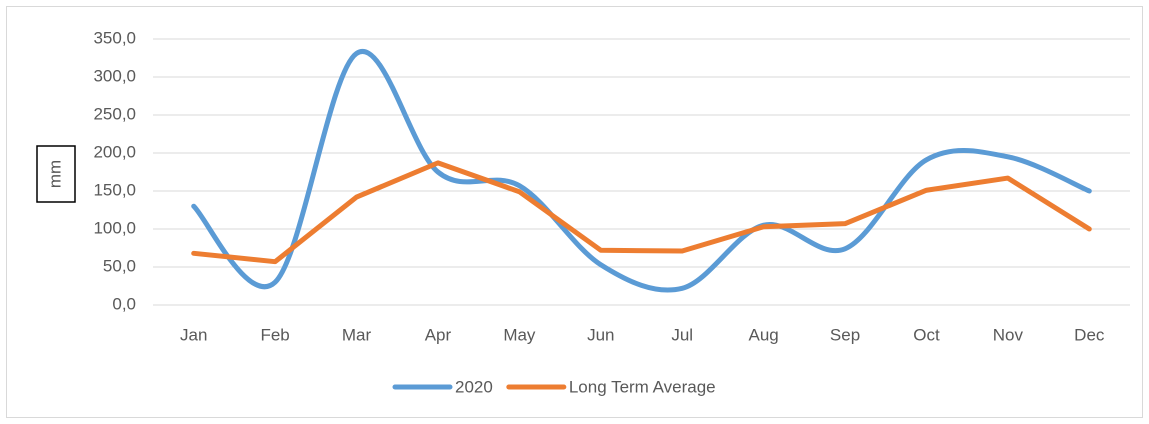  I want to click on y-tick-label: 250,0, so click(114, 113).